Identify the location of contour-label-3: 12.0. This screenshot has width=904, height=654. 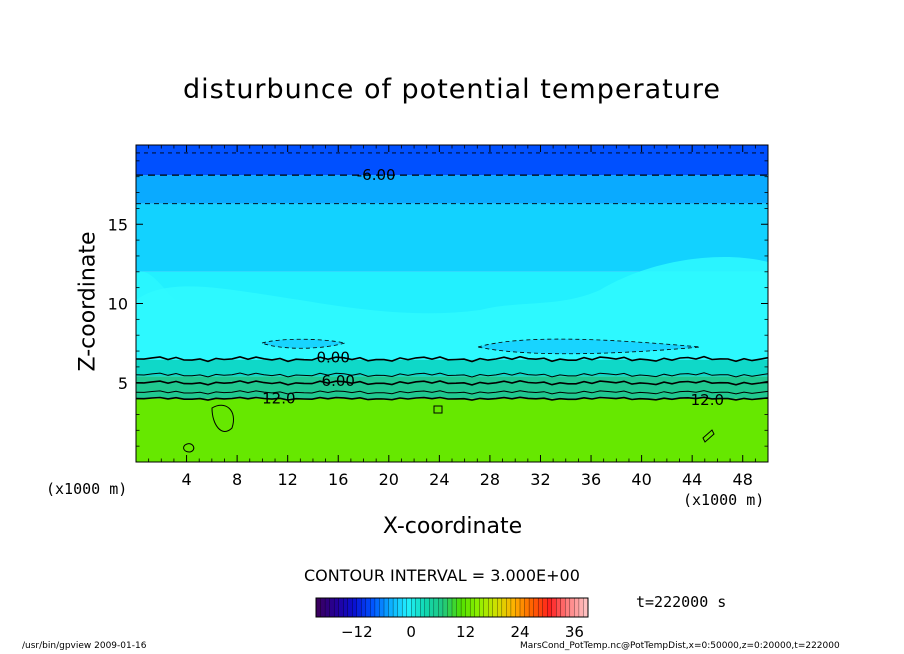
(278, 399).